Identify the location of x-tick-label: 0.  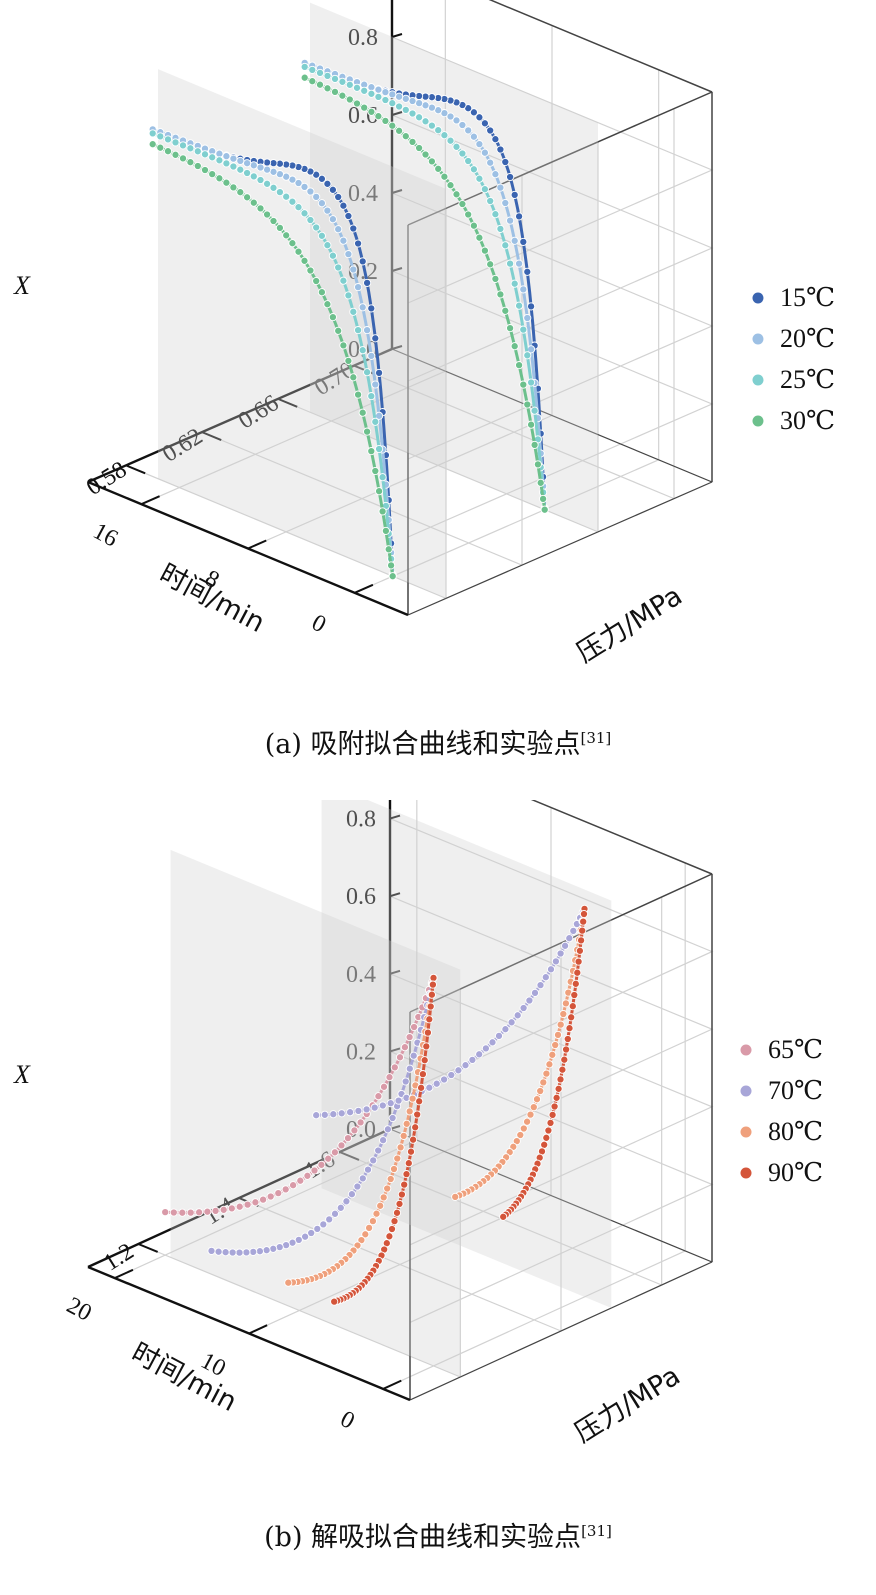
(347, 1420).